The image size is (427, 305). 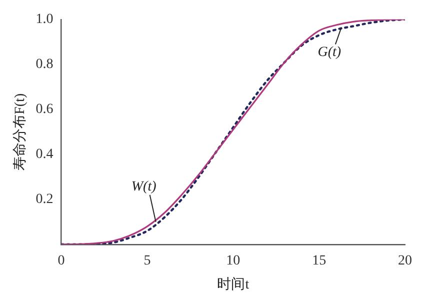 I want to click on annotation: W(t), so click(x=144, y=187).